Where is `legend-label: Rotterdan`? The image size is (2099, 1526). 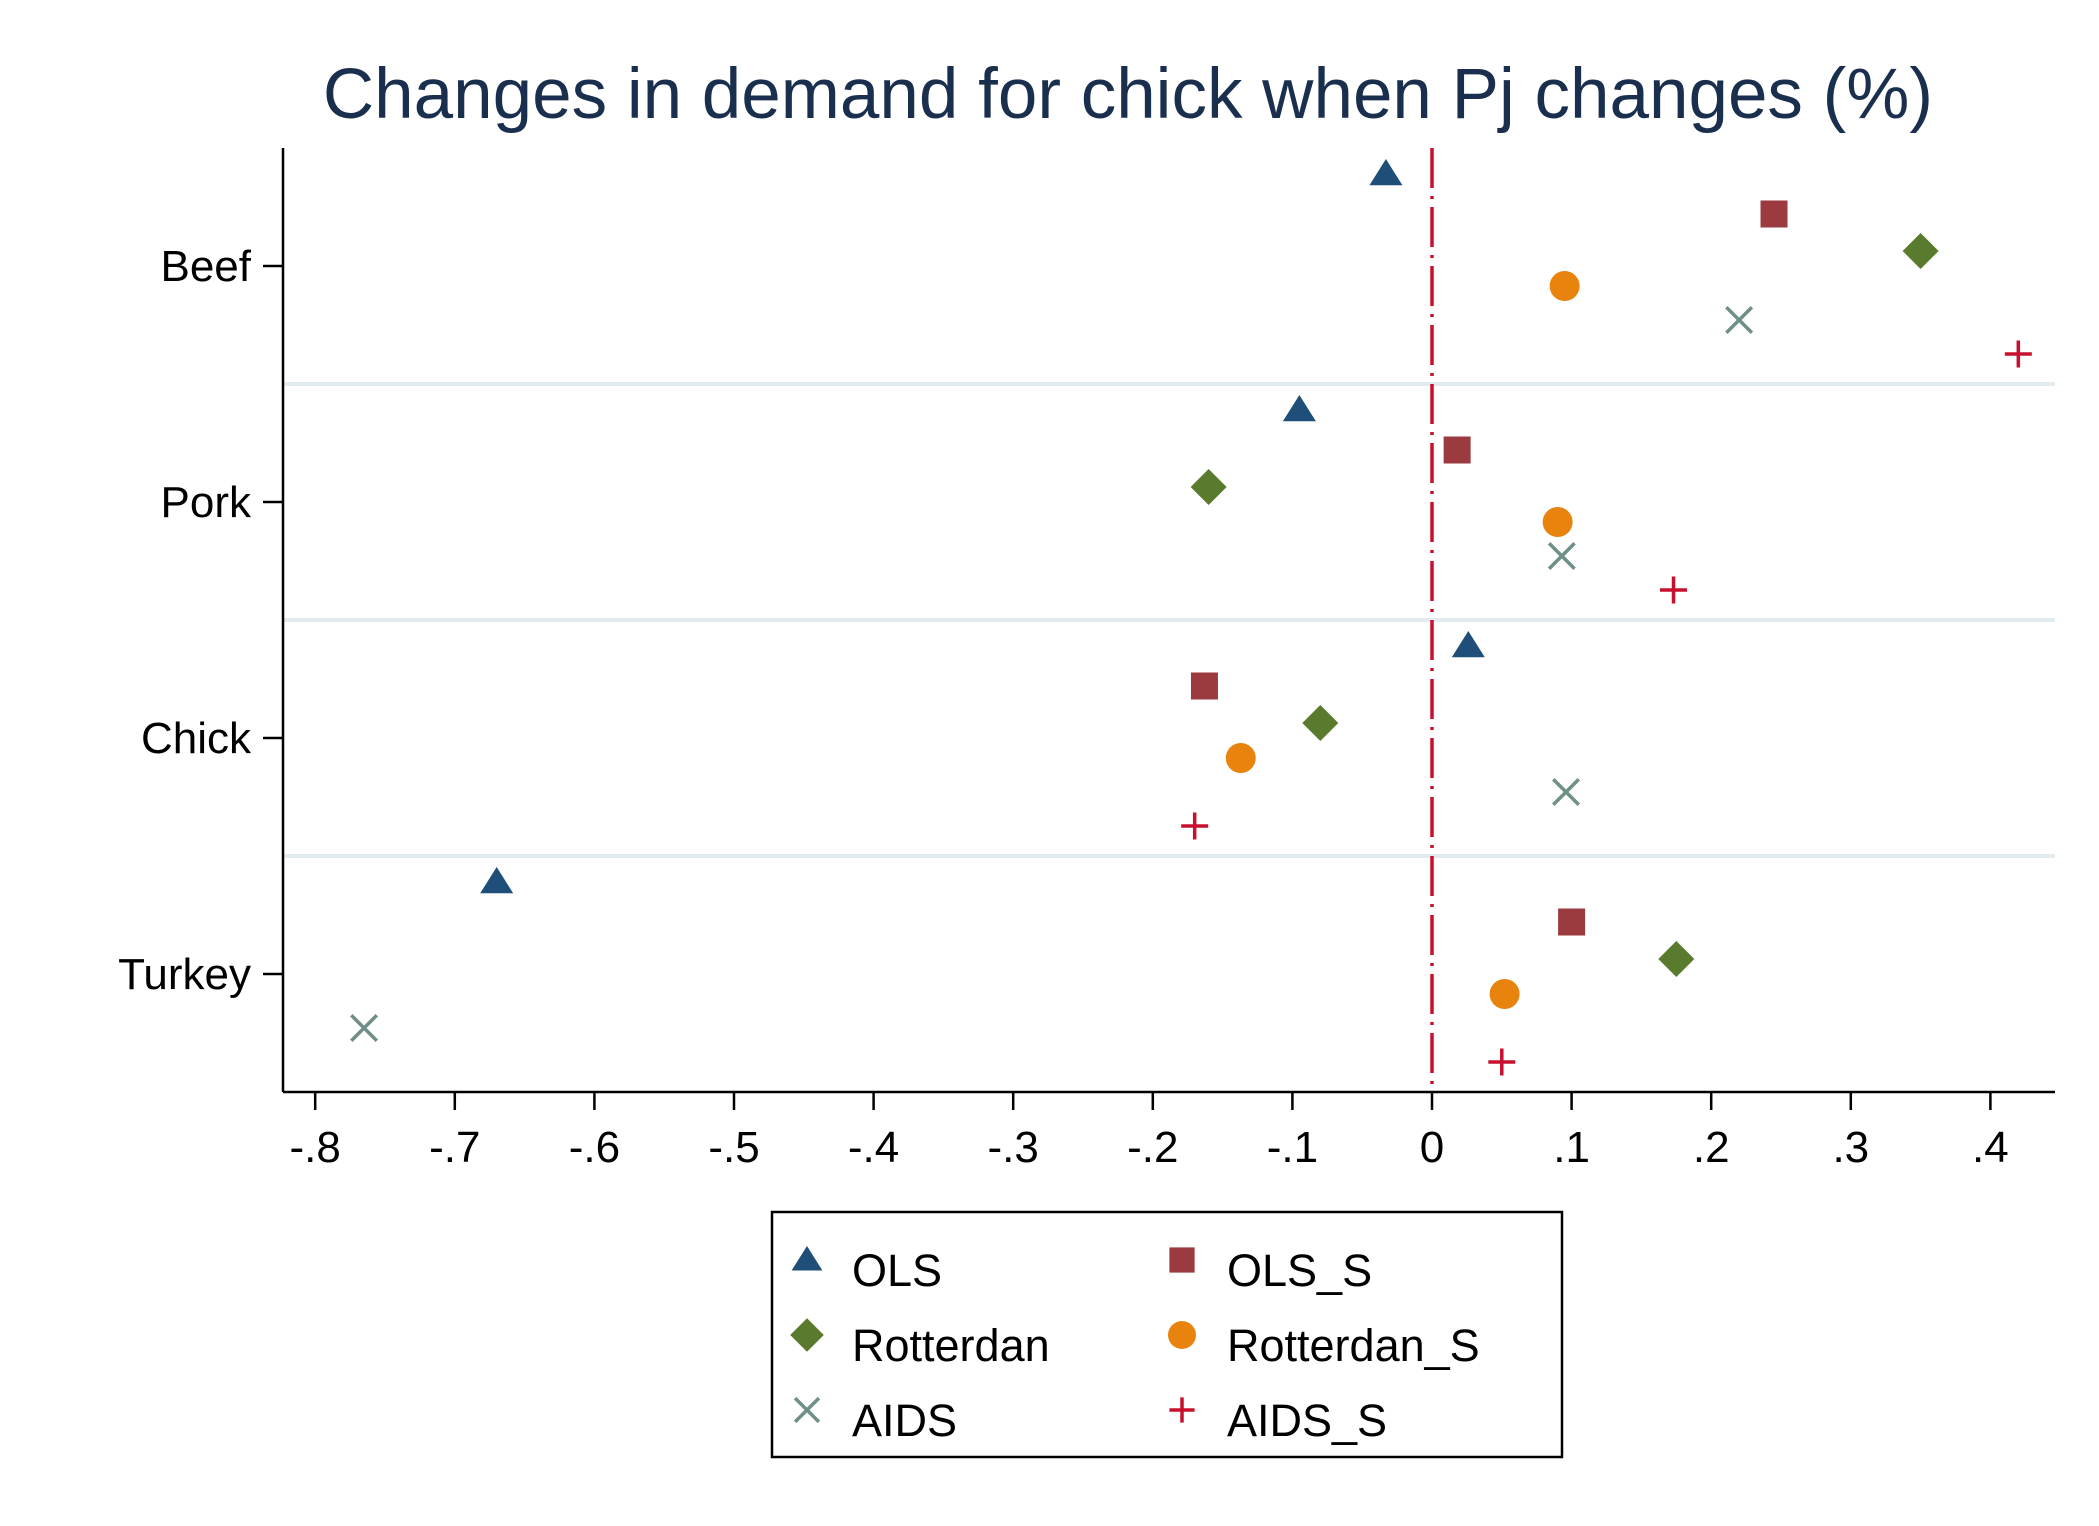 legend-label: Rotterdan is located at coordinates (951, 1345).